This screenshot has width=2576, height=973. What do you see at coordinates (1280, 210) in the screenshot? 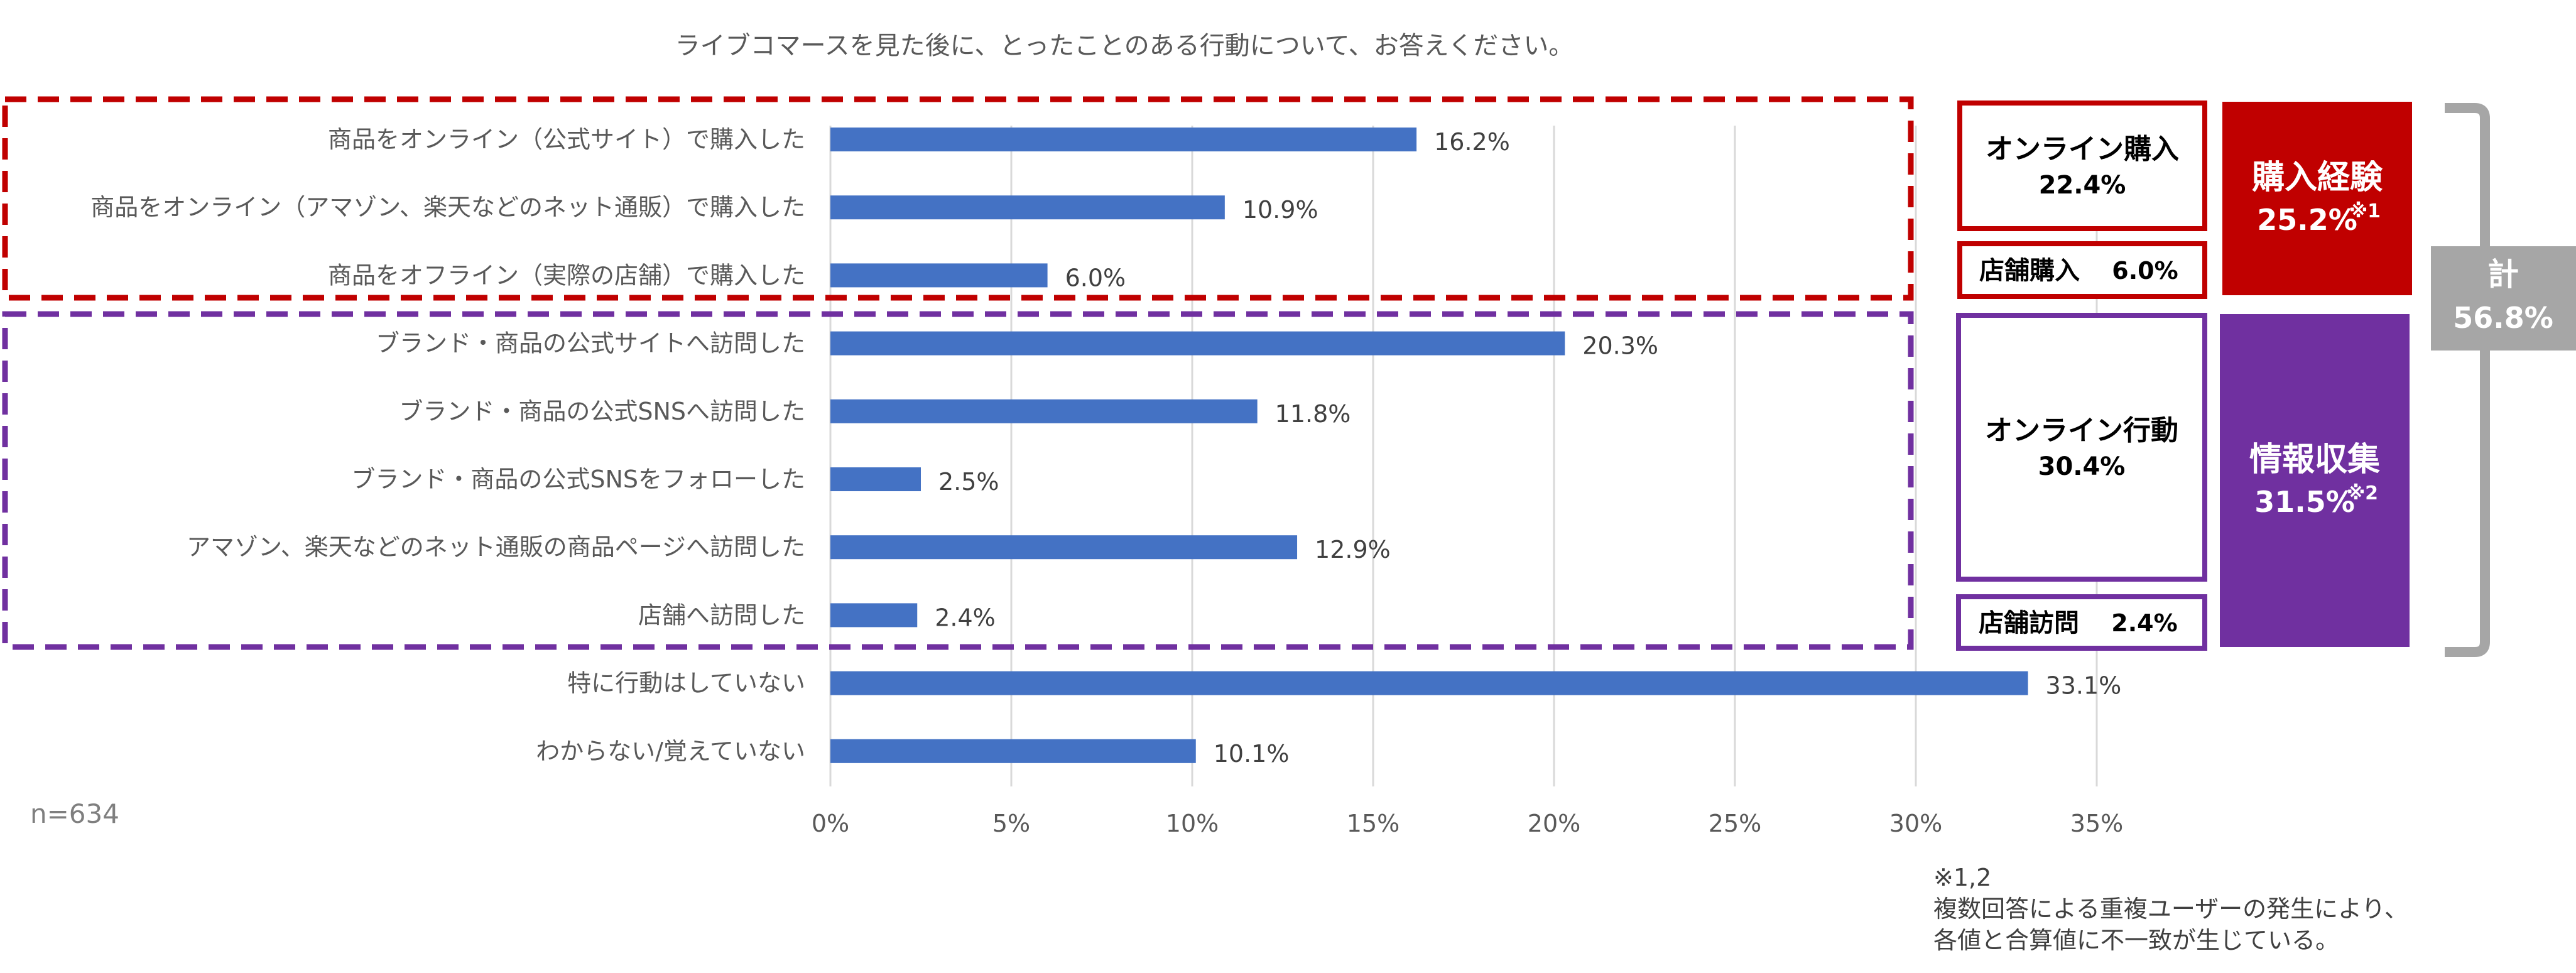
I see `bar-value-label: 10.9%` at bounding box center [1280, 210].